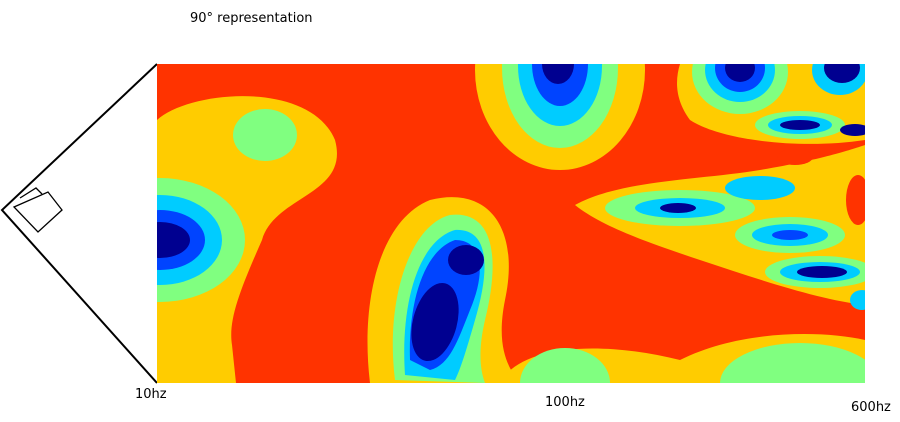  What do you see at coordinates (151, 394) in the screenshot?
I see `frequency-label: 10hz` at bounding box center [151, 394].